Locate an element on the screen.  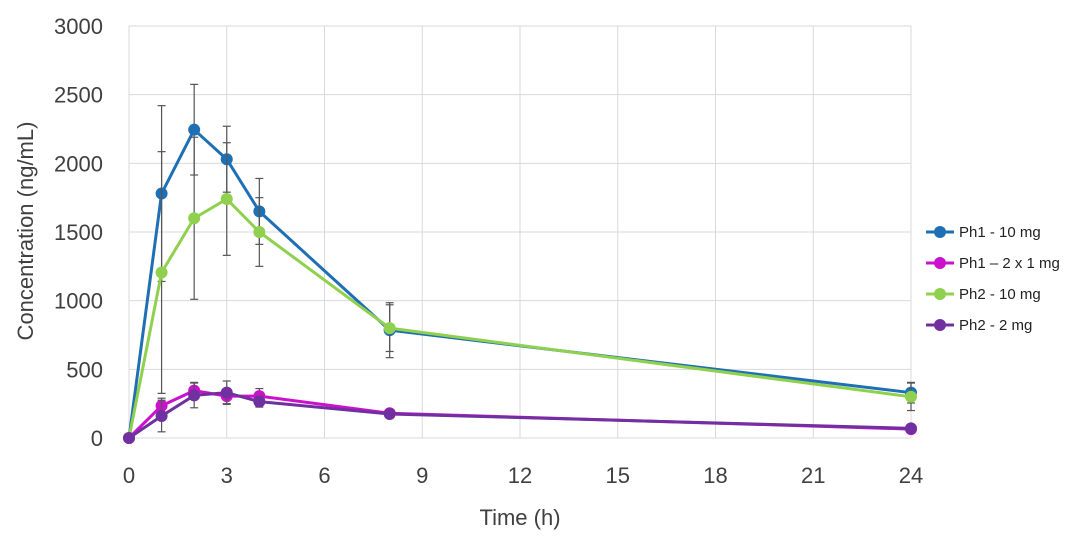
x-axis-title: Time (h) is located at coordinates (519, 517).